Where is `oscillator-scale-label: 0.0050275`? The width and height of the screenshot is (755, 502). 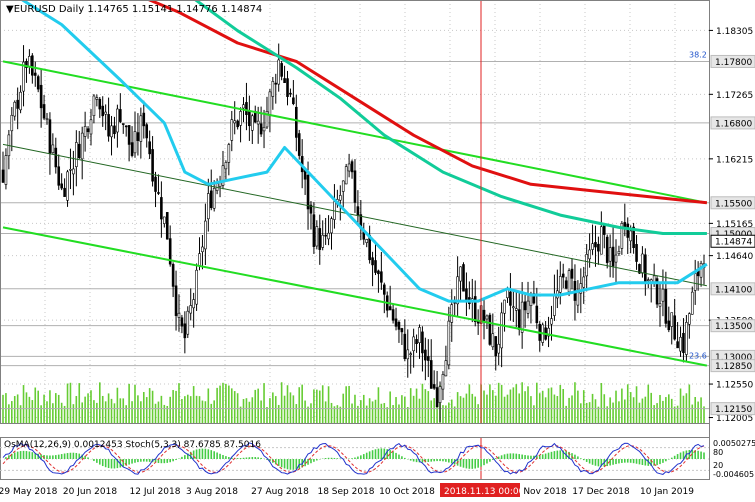
oscillator-scale-label: 0.0050275 is located at coordinates (734, 443).